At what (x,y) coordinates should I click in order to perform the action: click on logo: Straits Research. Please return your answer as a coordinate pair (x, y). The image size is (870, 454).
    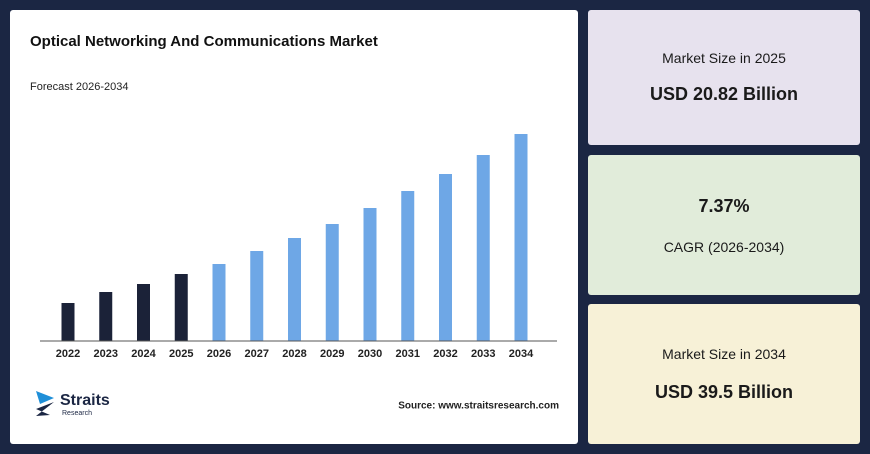
    Looking at the image, I should click on (73, 404).